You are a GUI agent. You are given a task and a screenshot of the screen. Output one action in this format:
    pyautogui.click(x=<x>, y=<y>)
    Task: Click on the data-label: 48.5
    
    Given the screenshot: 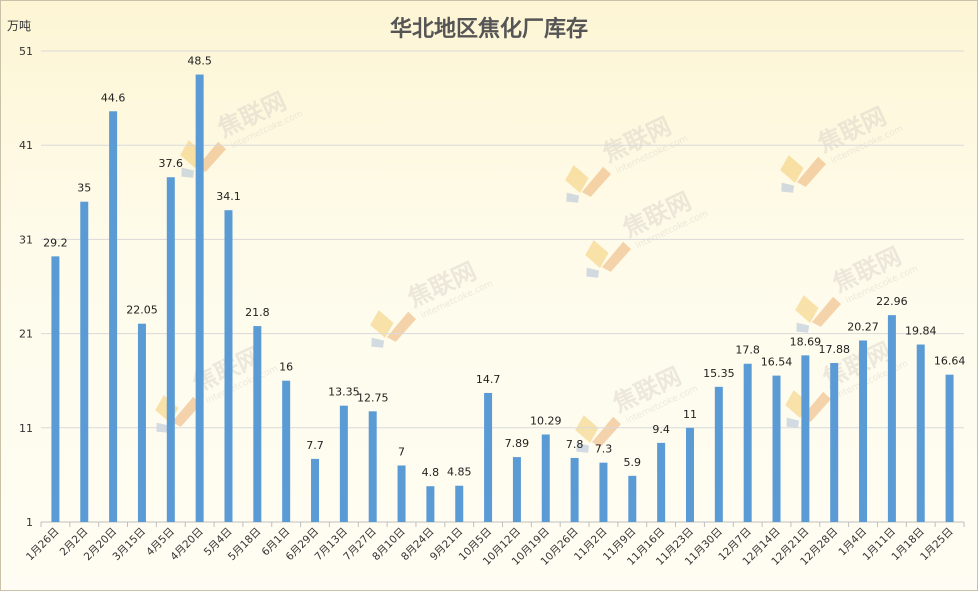 What is the action you would take?
    pyautogui.click(x=199, y=61)
    